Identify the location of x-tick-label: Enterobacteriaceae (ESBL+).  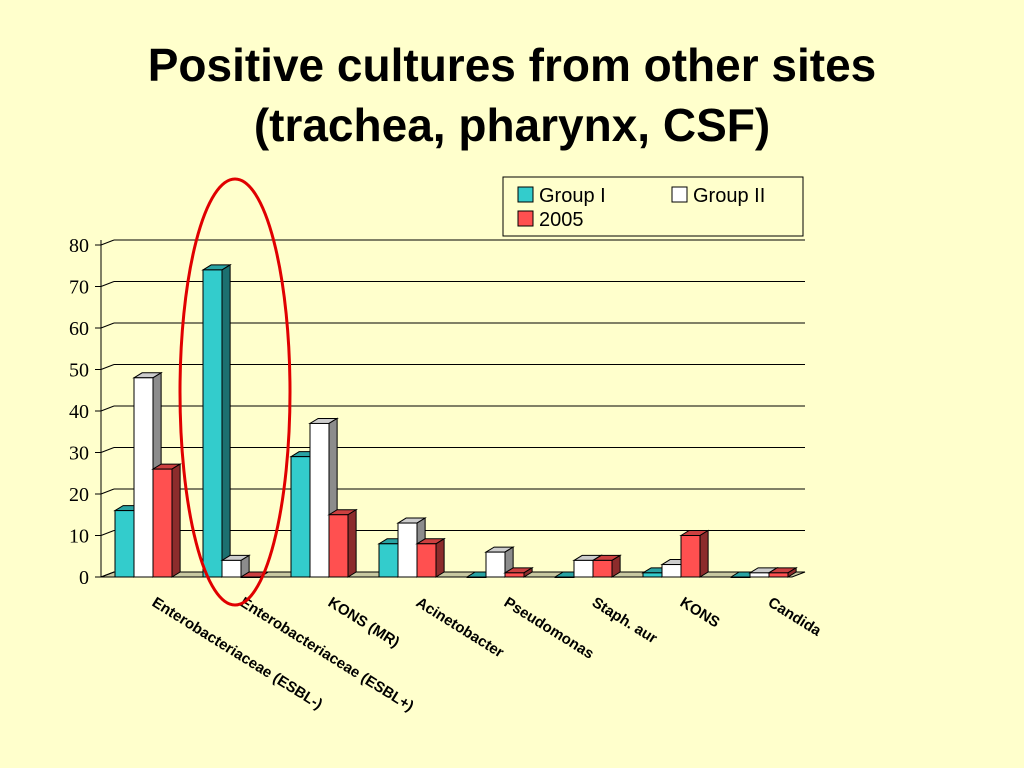
(327, 654).